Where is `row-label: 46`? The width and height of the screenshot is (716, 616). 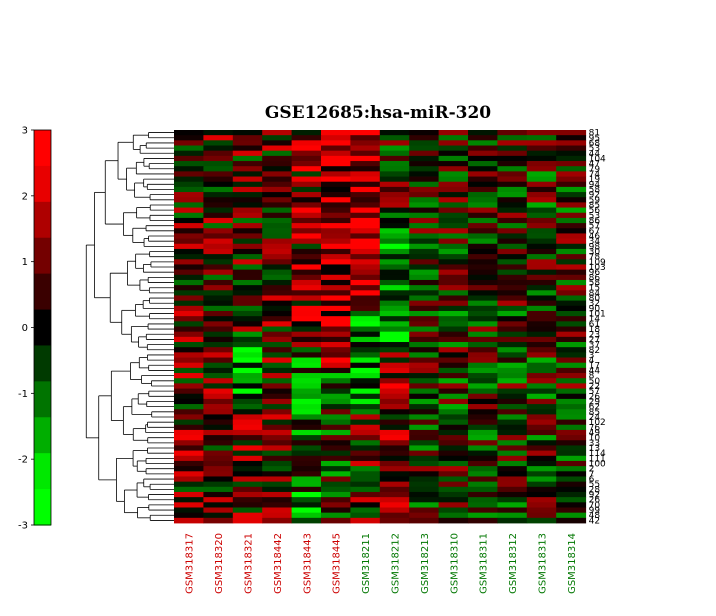 row-label: 46 is located at coordinates (595, 237).